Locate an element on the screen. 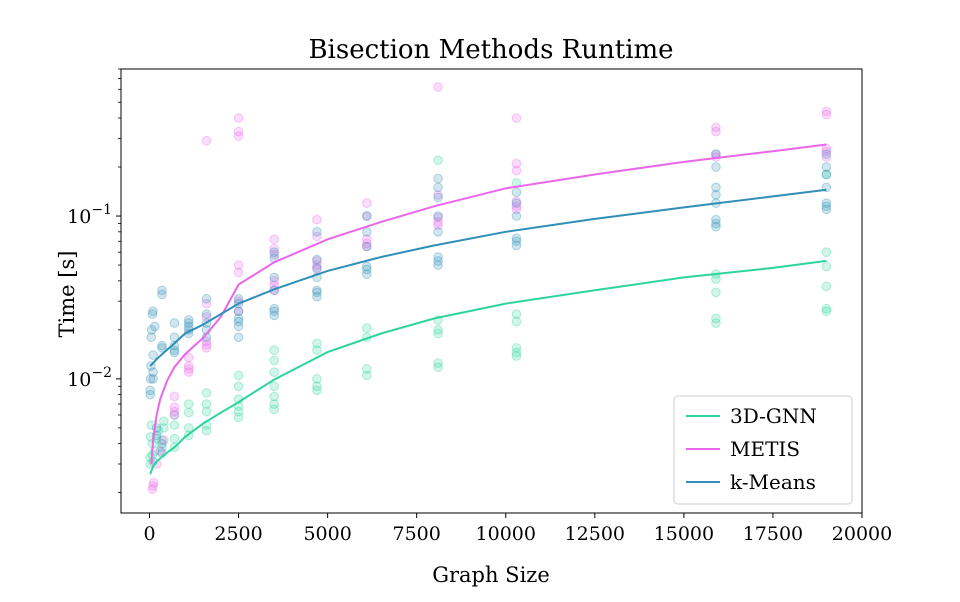 The width and height of the screenshot is (960, 602). y-tick-exponent: −2 is located at coordinates (101, 373).